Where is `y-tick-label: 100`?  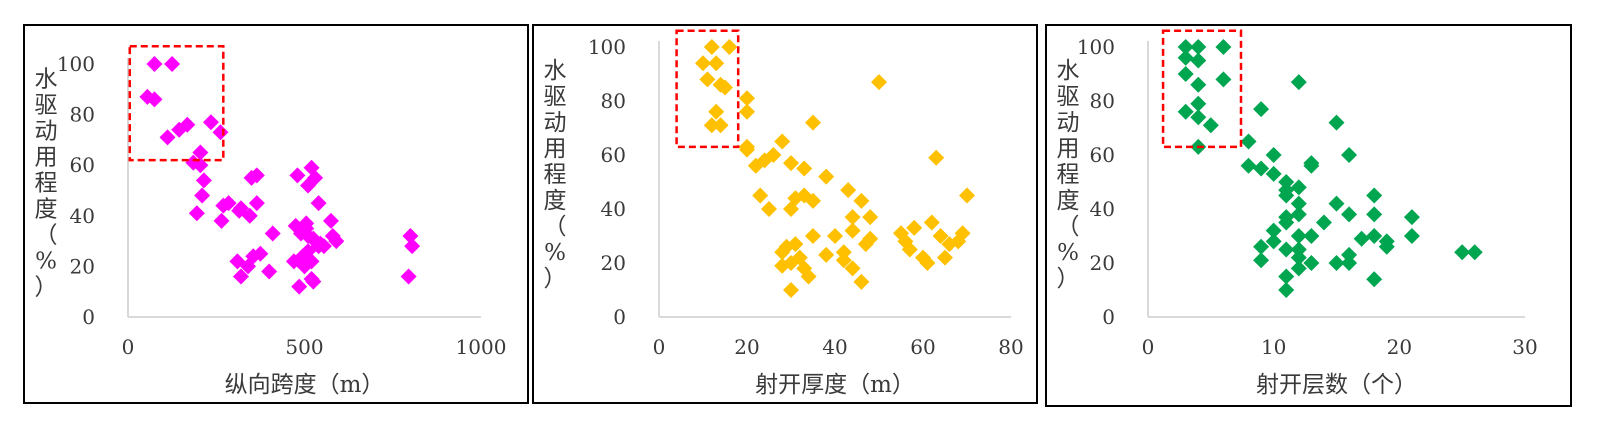 y-tick-label: 100 is located at coordinates (607, 47).